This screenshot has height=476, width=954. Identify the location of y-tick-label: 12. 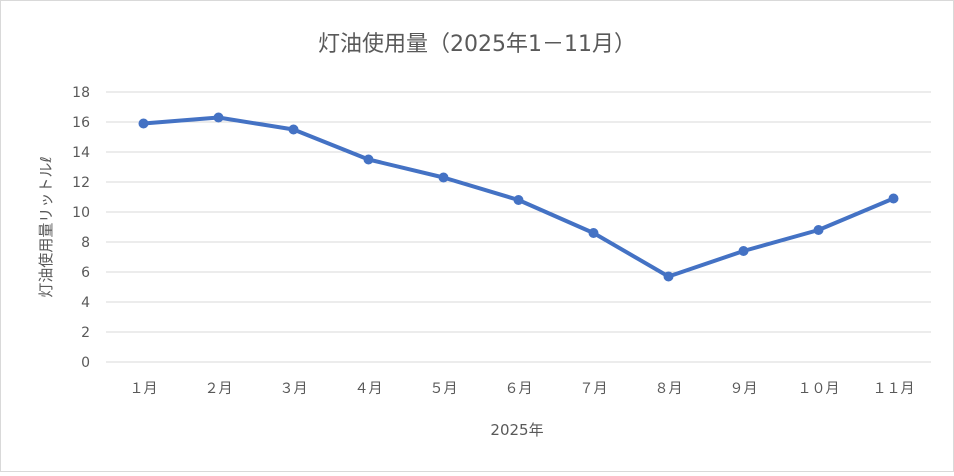
(81, 183).